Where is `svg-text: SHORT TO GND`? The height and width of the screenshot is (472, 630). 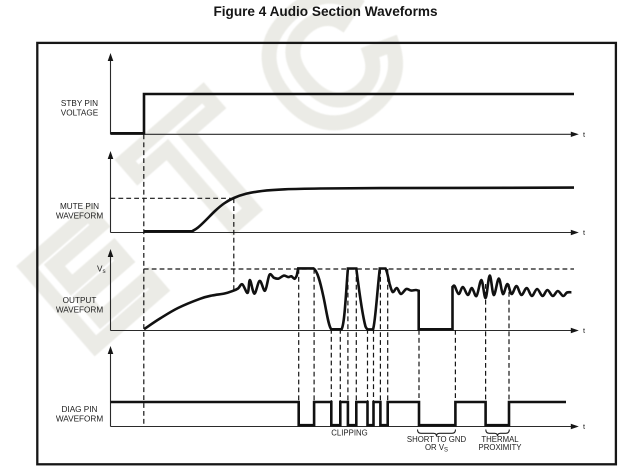
svg-text: SHORT TO GND is located at coordinates (437, 439).